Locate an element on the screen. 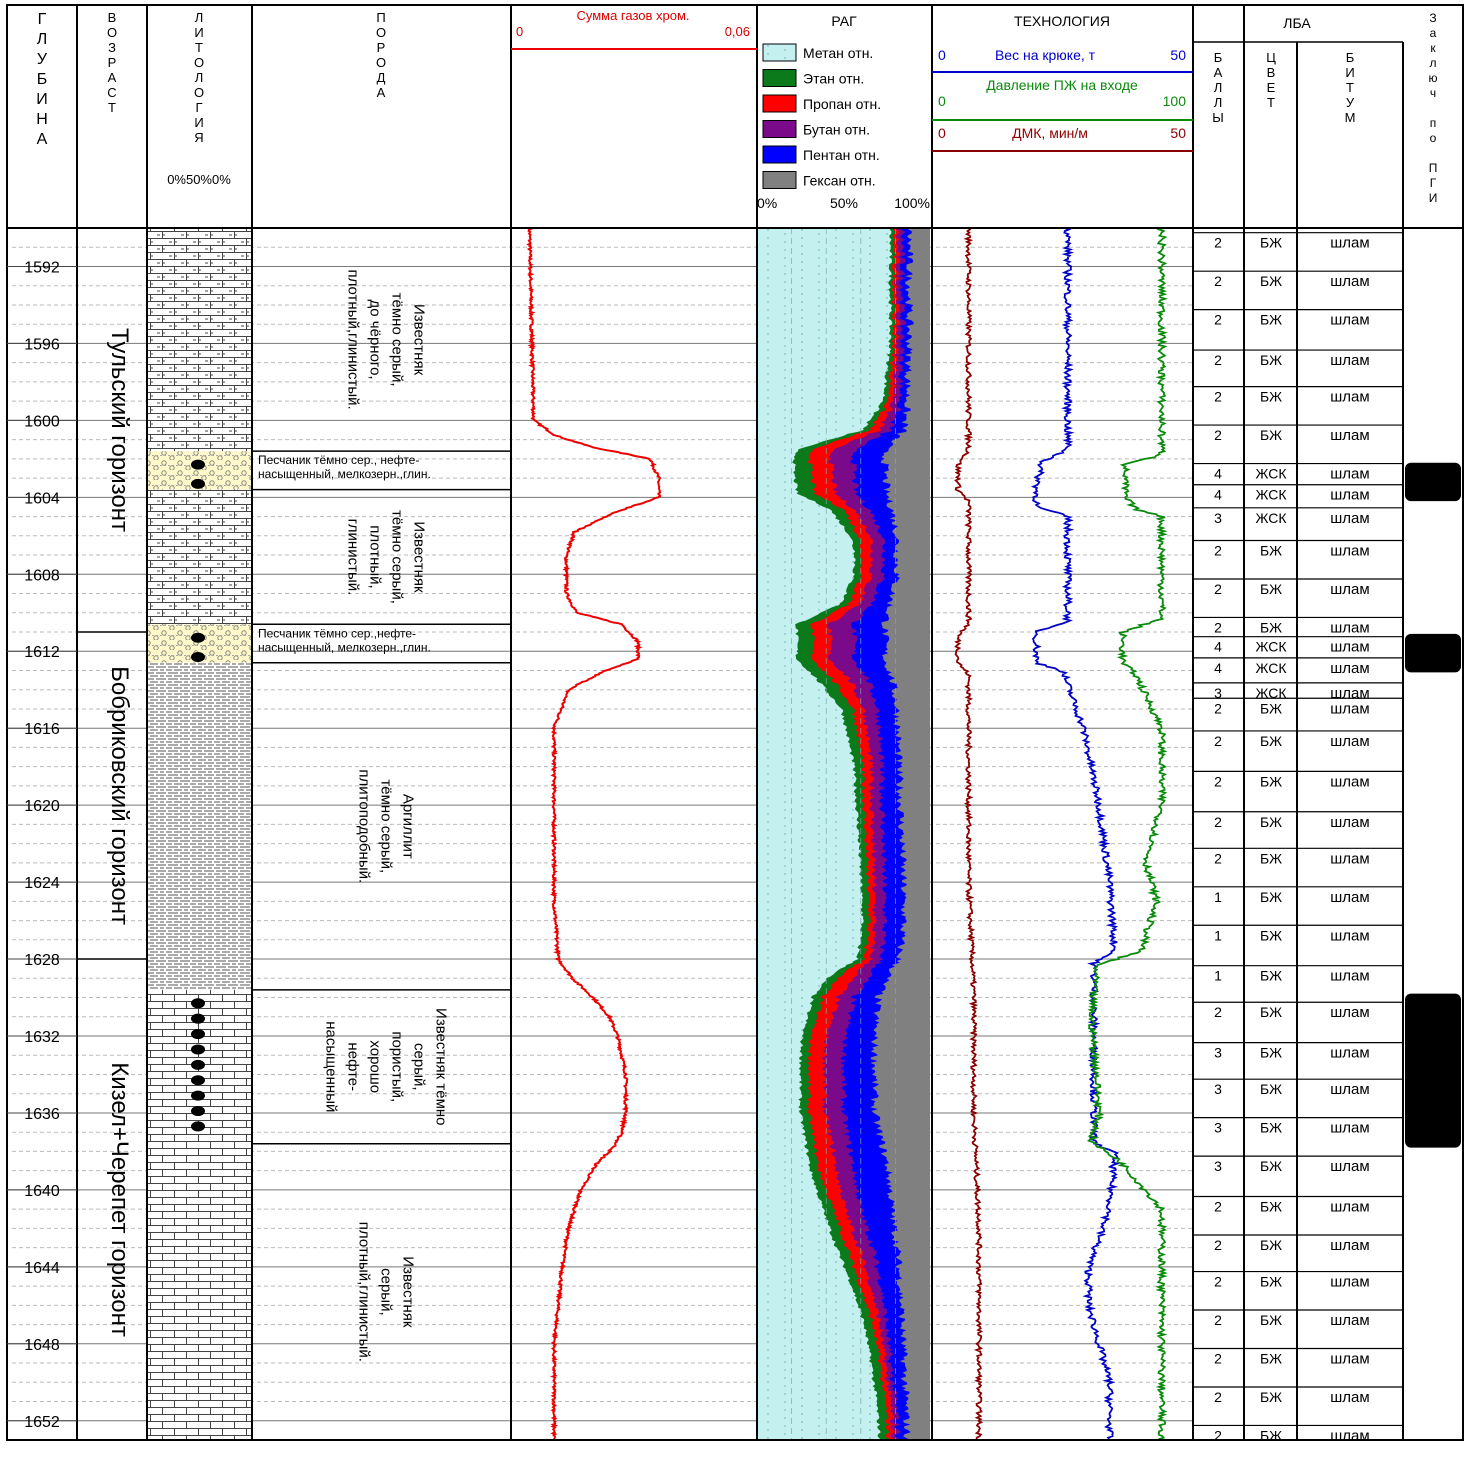 The height and width of the screenshot is (1478, 1471). rock-description: Аргиллит тёмно серый, плитоподобный. is located at coordinates (386, 826).